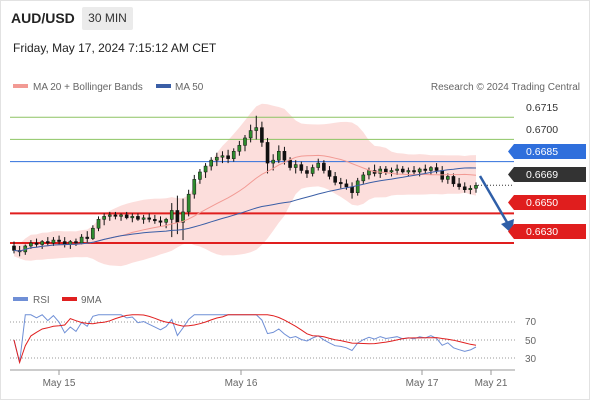 This screenshot has width=590, height=400. I want to click on support2-label-bg, so click(550, 231).